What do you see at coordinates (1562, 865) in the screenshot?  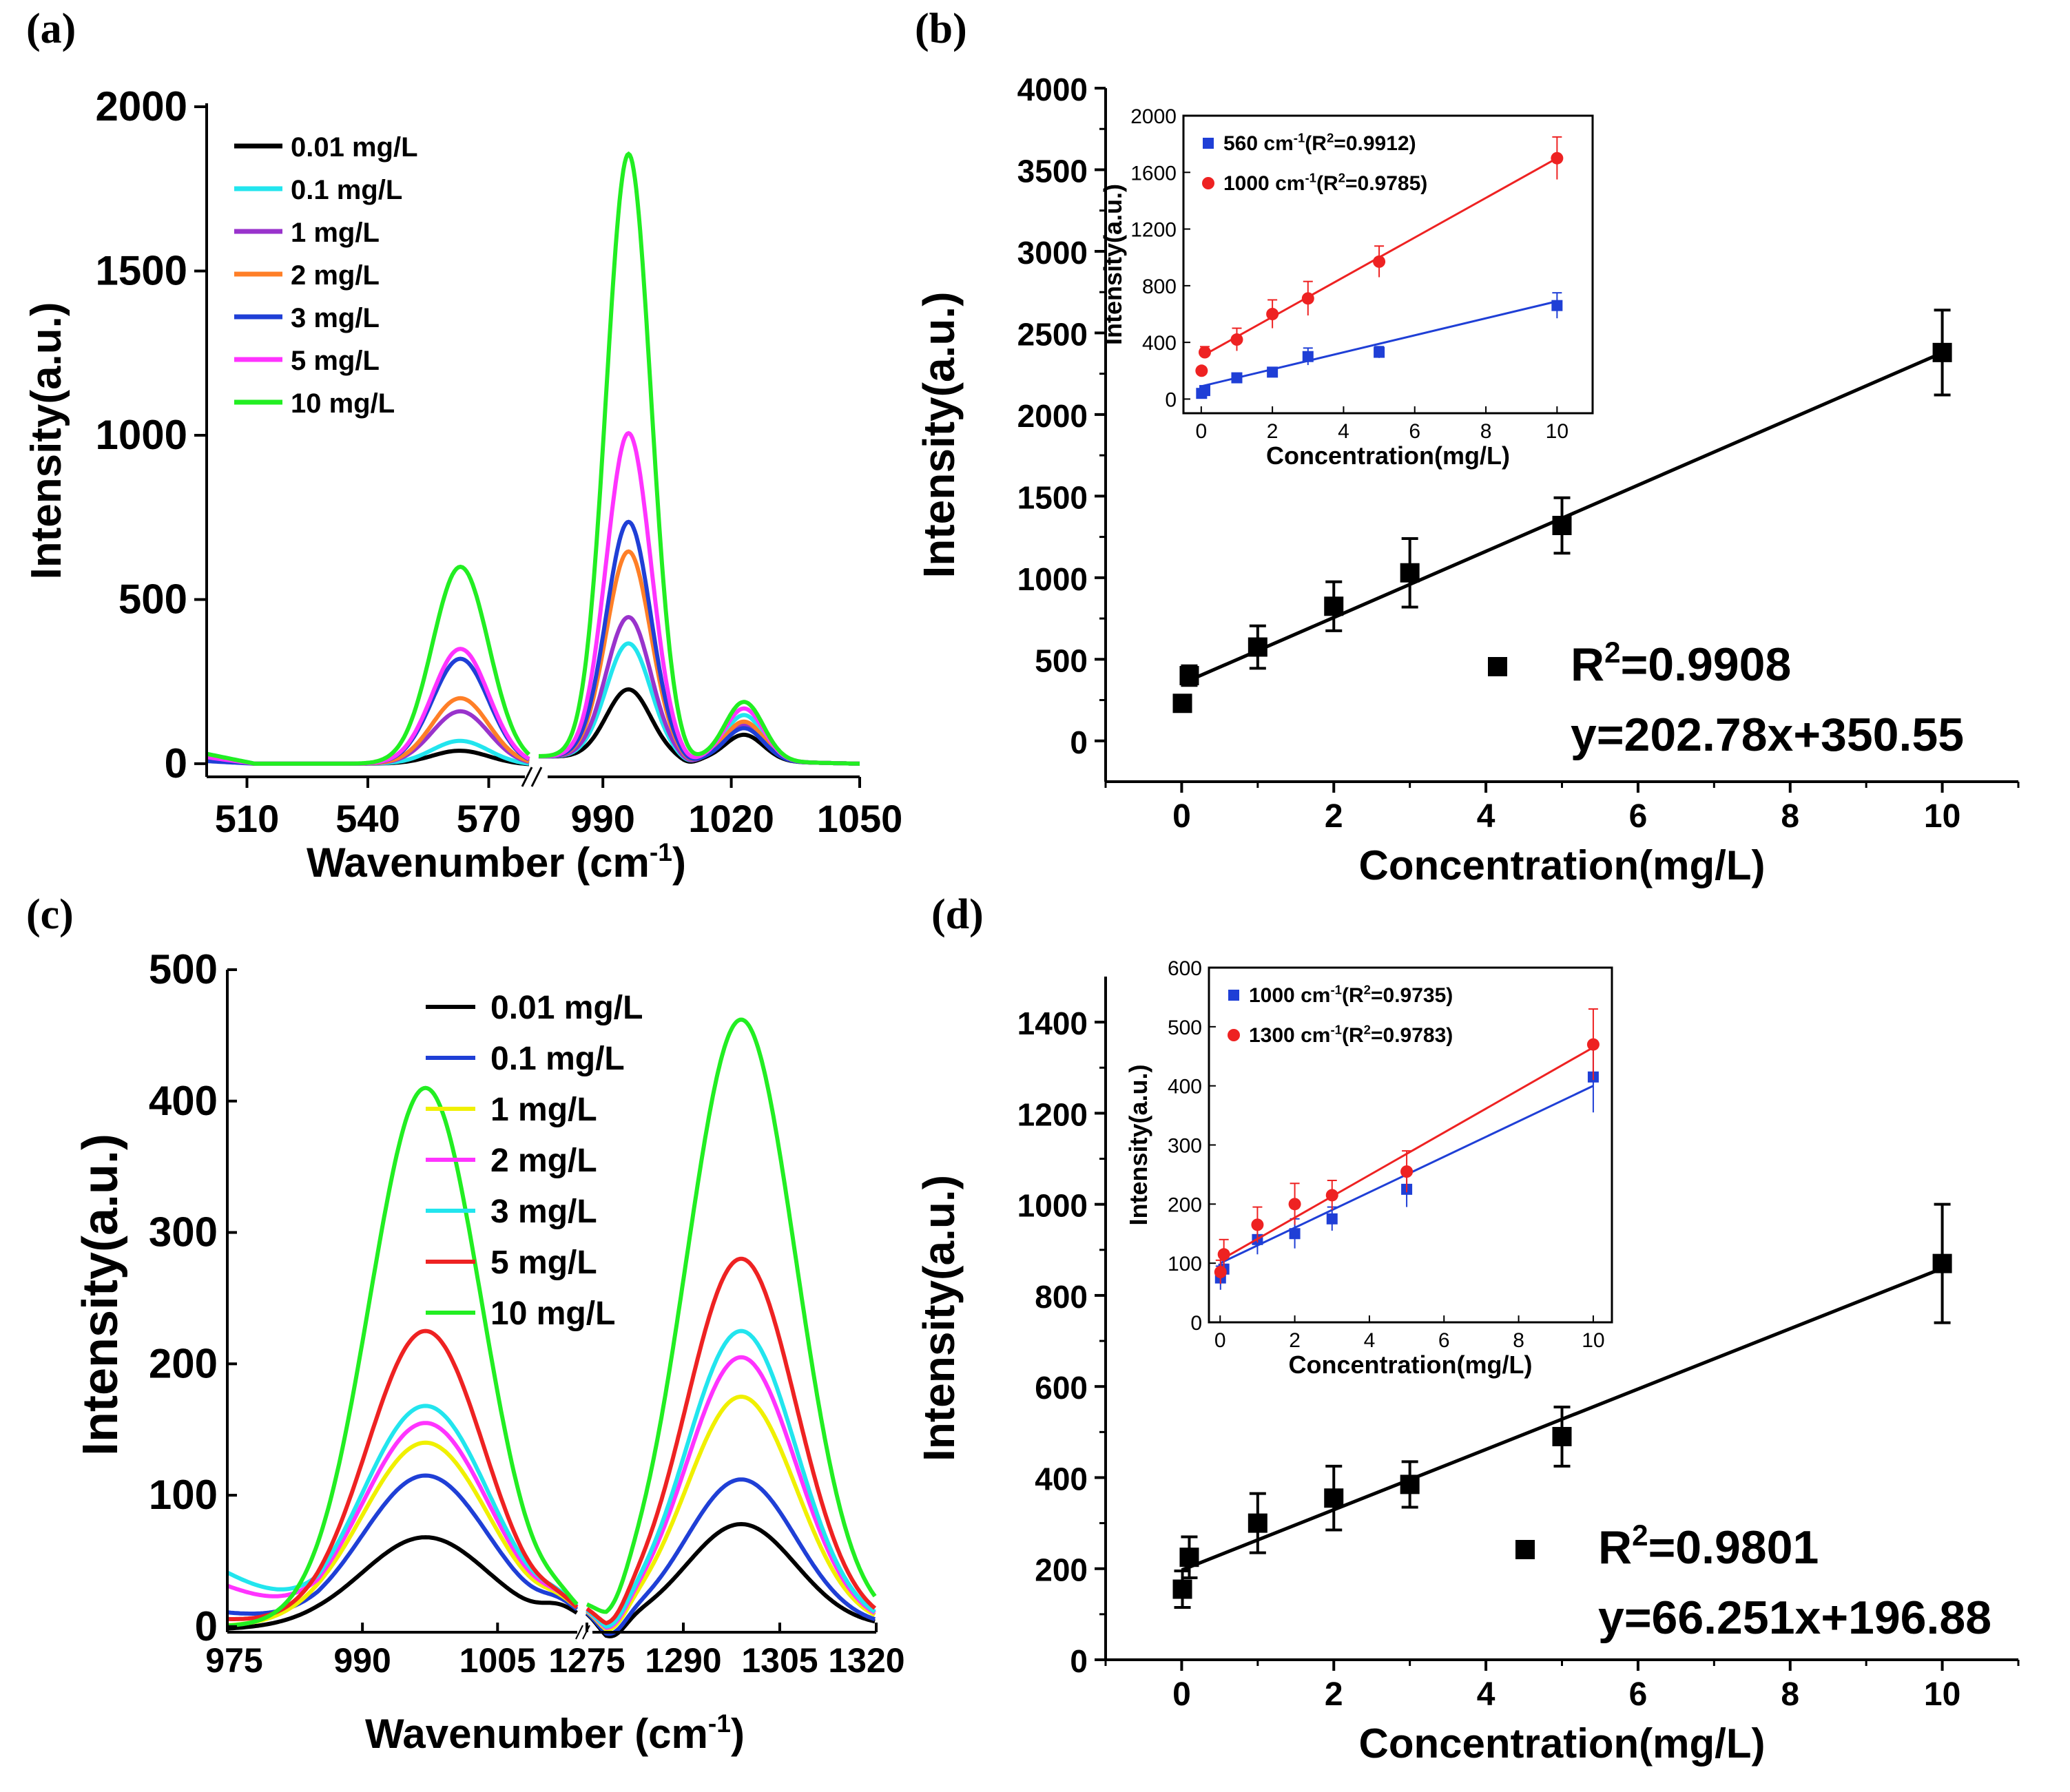 I see `x-axis-label-b: Concentration(mg/L)` at bounding box center [1562, 865].